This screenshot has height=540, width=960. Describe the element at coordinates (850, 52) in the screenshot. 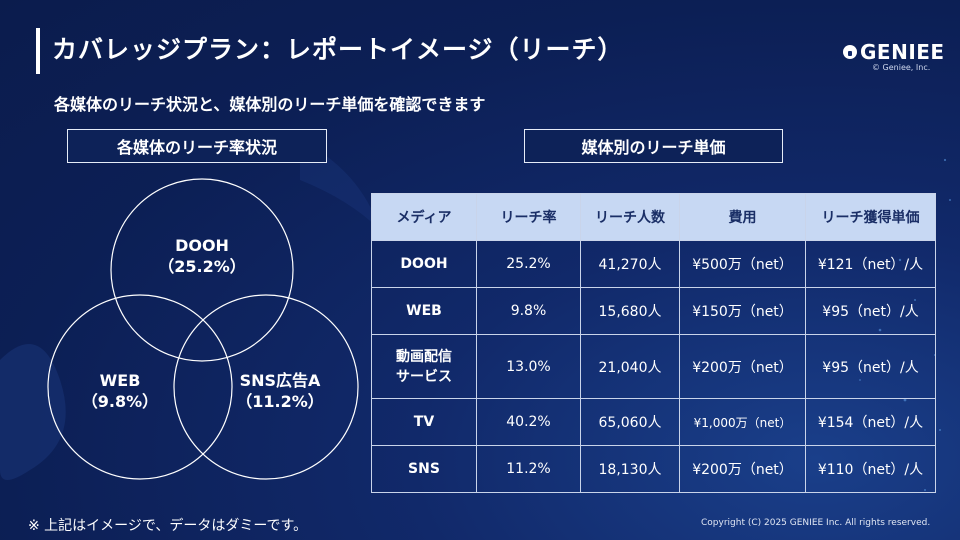

I see `geniee-logo-icon` at that location.